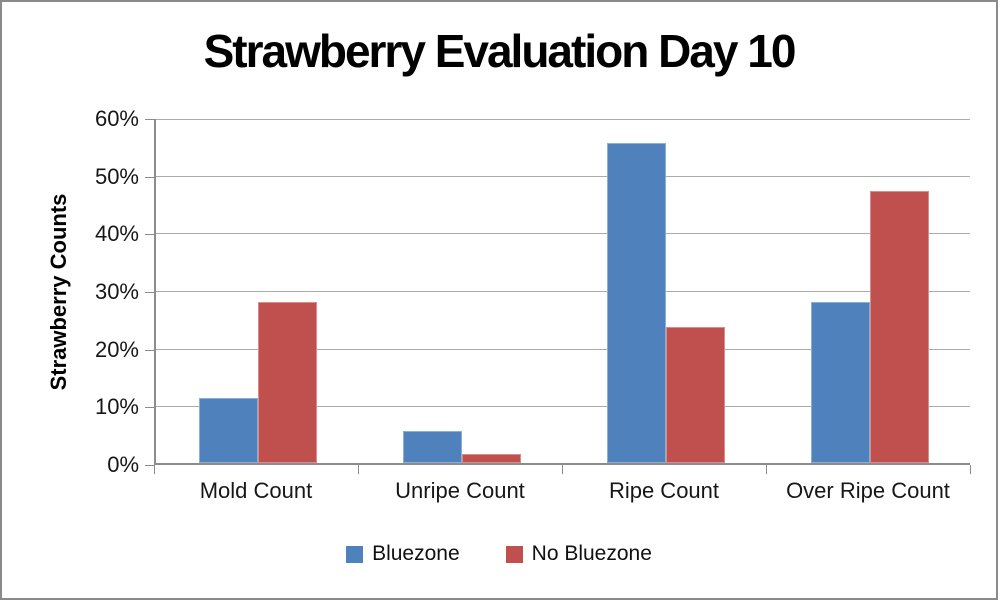 The image size is (998, 600). Describe the element at coordinates (460, 490) in the screenshot. I see `x-axis-label-unripe-count: Unripe Count` at that location.